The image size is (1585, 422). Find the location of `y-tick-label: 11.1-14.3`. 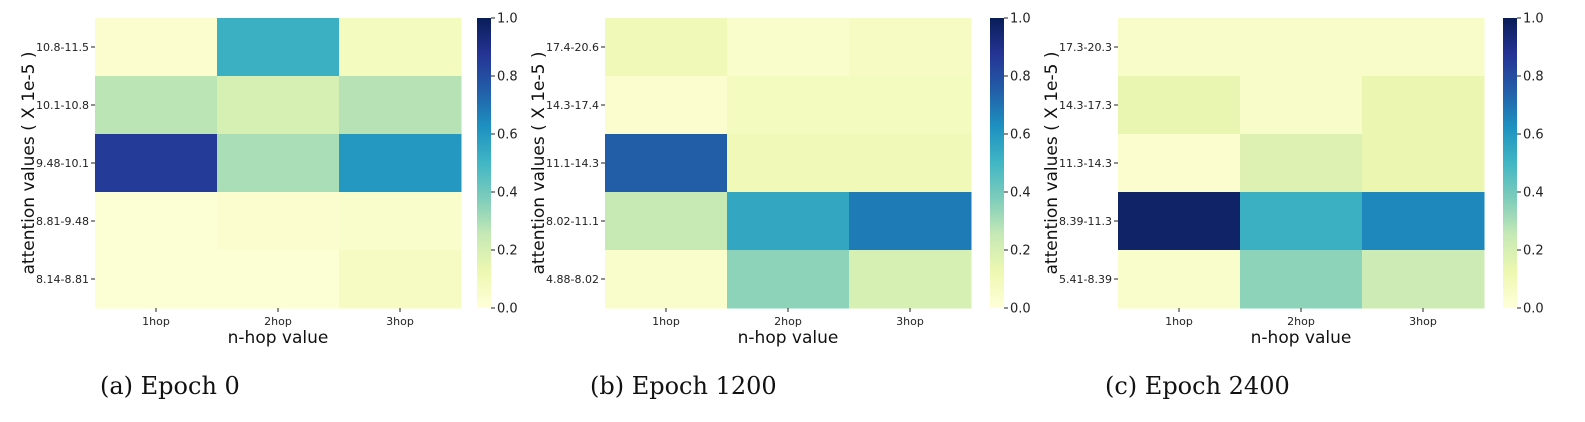

y-tick-label: 11.1-14.3 is located at coordinates (572, 163).